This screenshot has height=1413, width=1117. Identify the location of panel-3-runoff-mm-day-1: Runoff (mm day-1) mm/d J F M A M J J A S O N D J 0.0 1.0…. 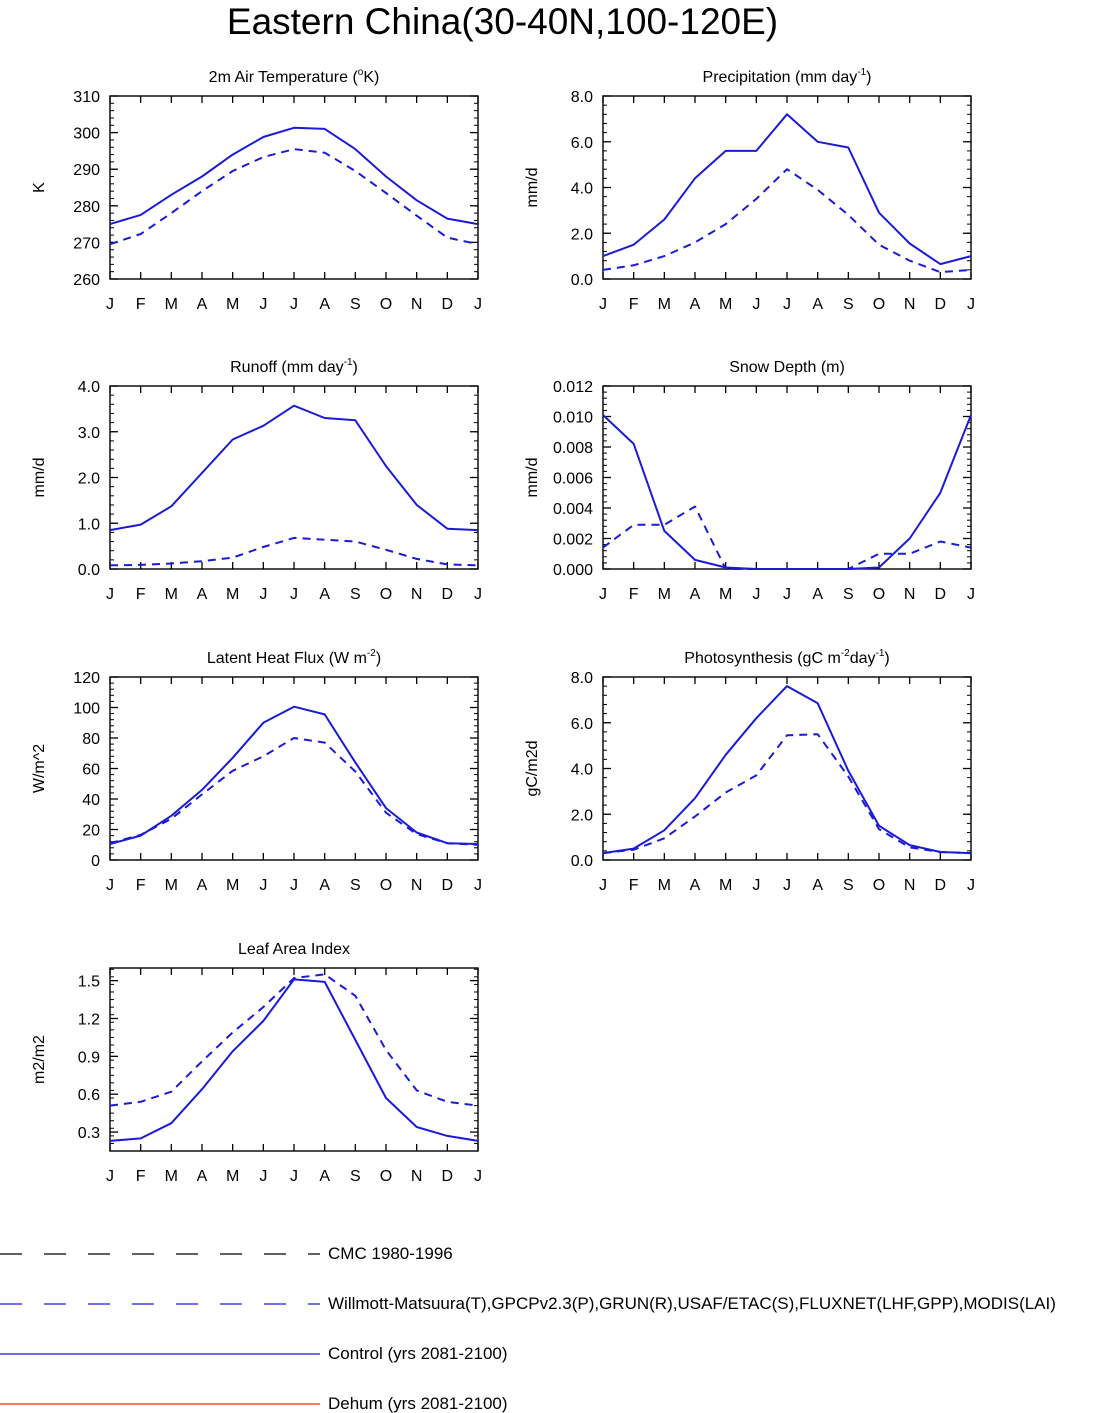
(256, 480).